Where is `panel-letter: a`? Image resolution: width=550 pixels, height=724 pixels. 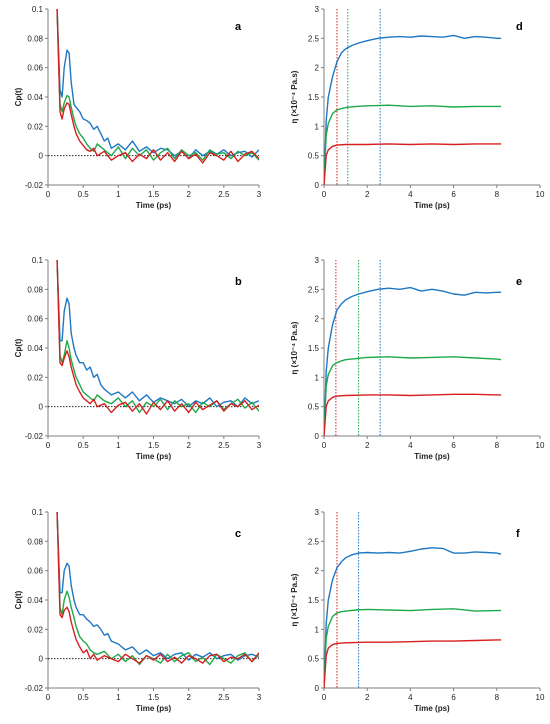 panel-letter: a is located at coordinates (238, 27).